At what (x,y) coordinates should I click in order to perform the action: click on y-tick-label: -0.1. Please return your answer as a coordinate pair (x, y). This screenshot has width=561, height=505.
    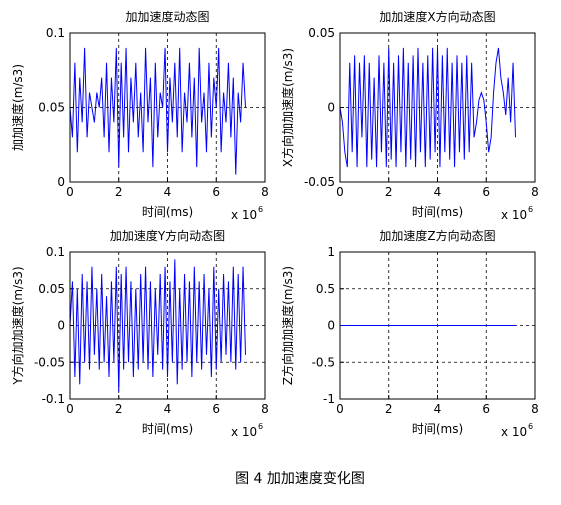
    Looking at the image, I should click on (53, 399).